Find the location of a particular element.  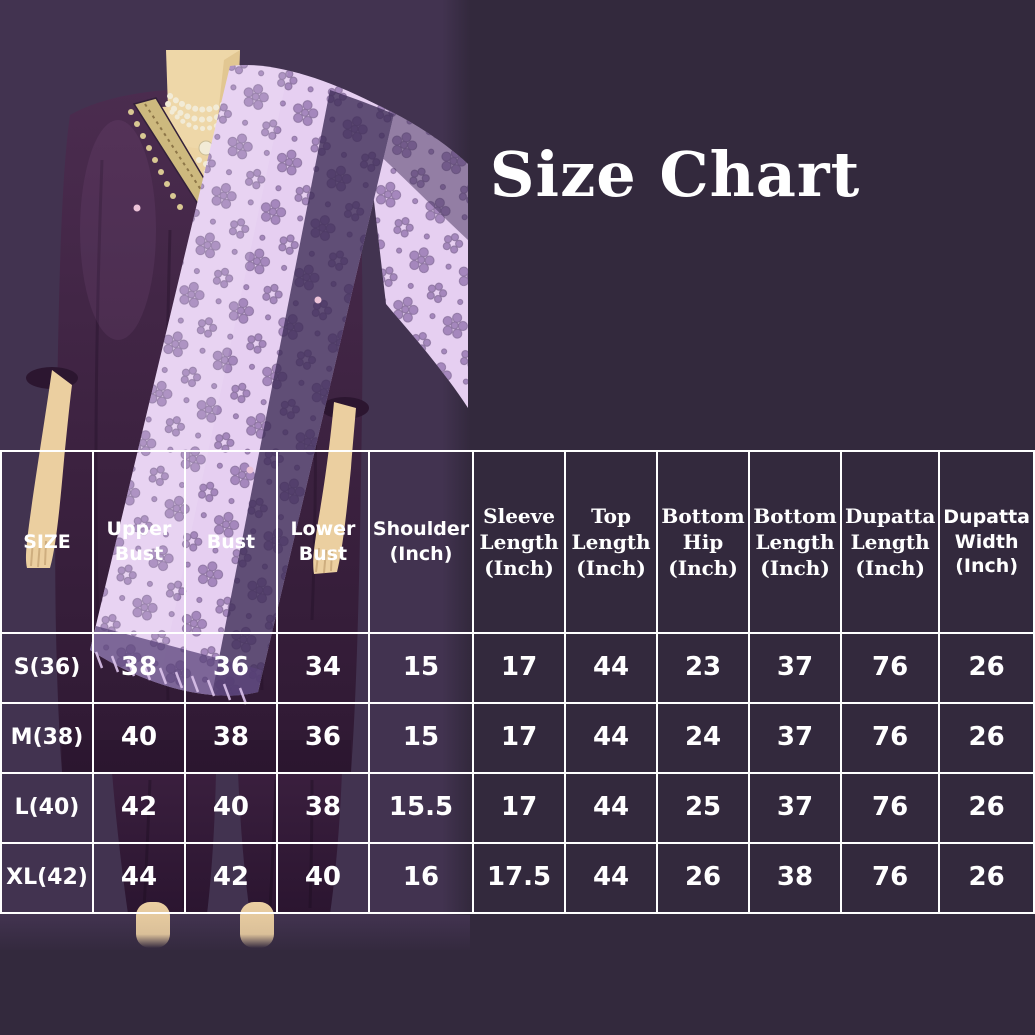

table-cell: 34 is located at coordinates (322, 668).